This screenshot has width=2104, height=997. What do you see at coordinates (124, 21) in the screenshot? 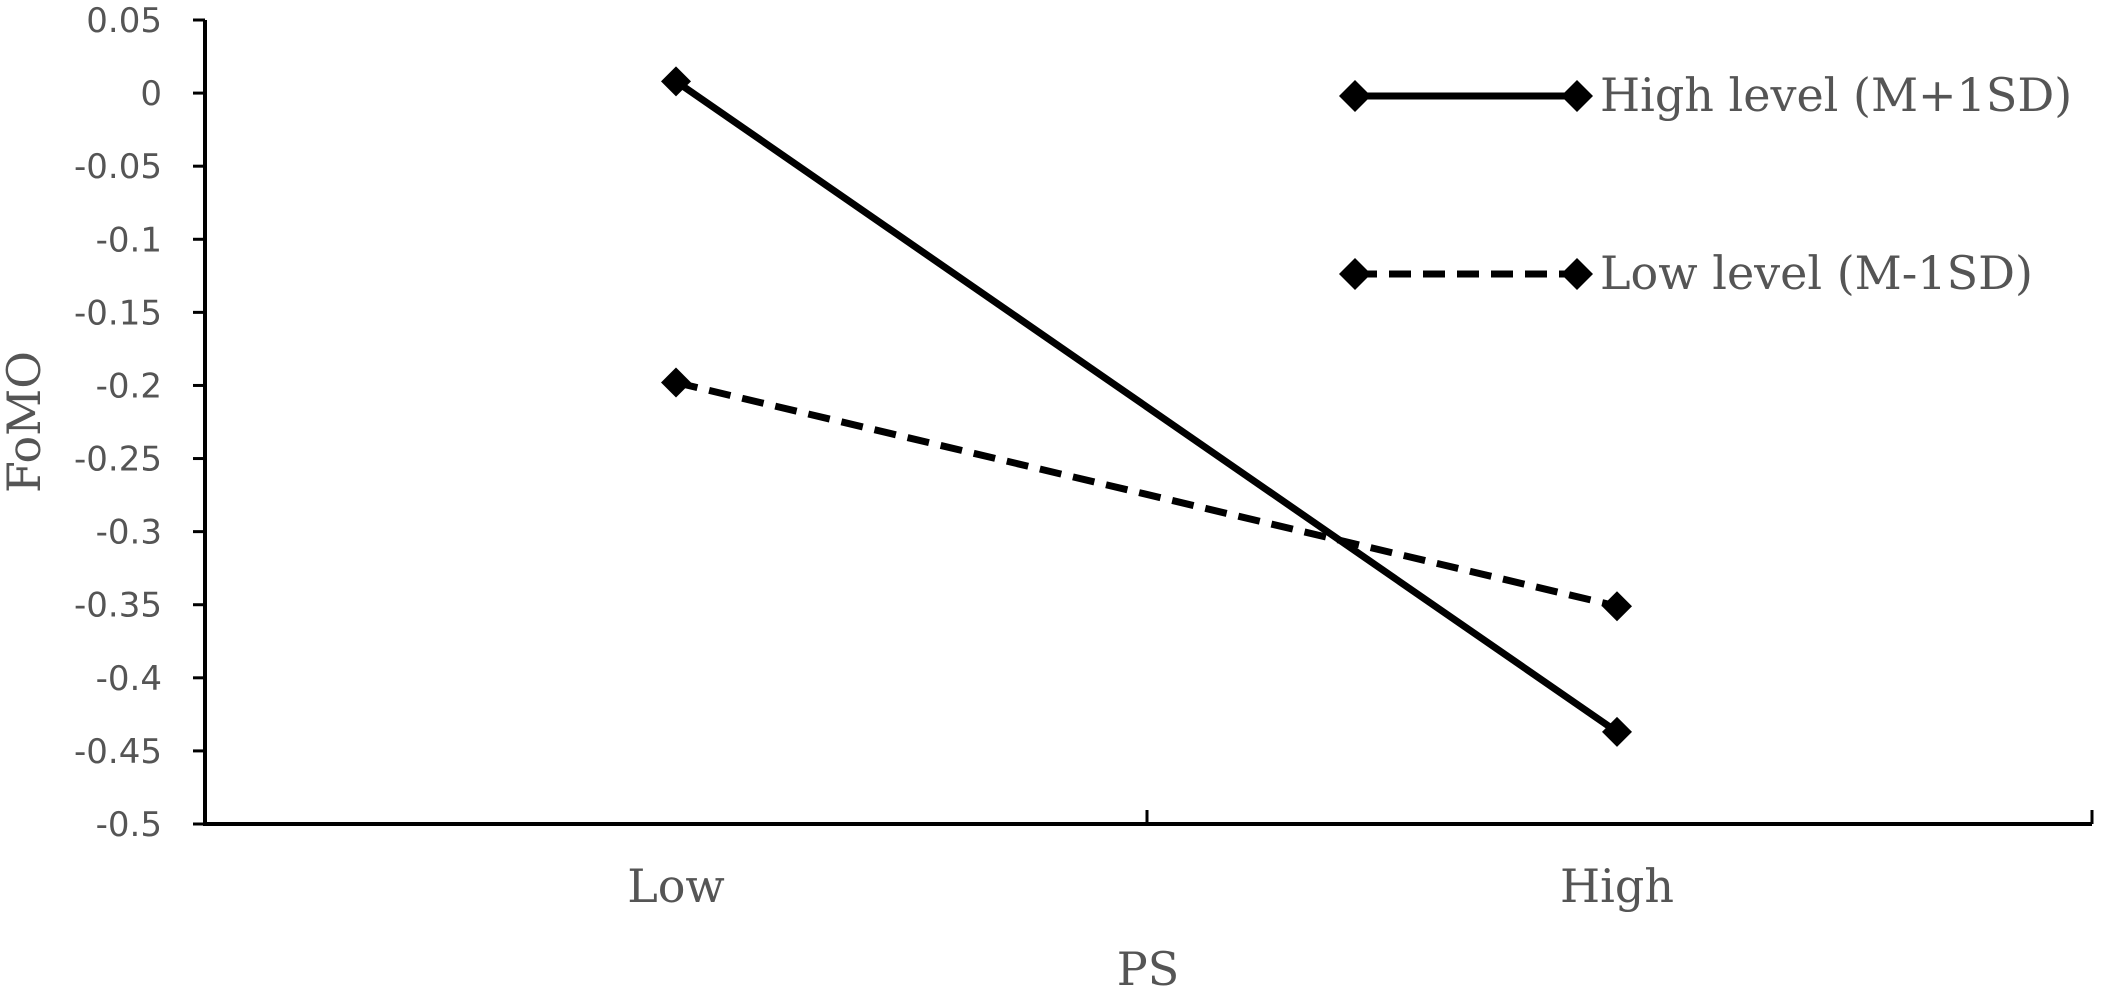
I see `y-tick-label: 0.05` at bounding box center [124, 21].